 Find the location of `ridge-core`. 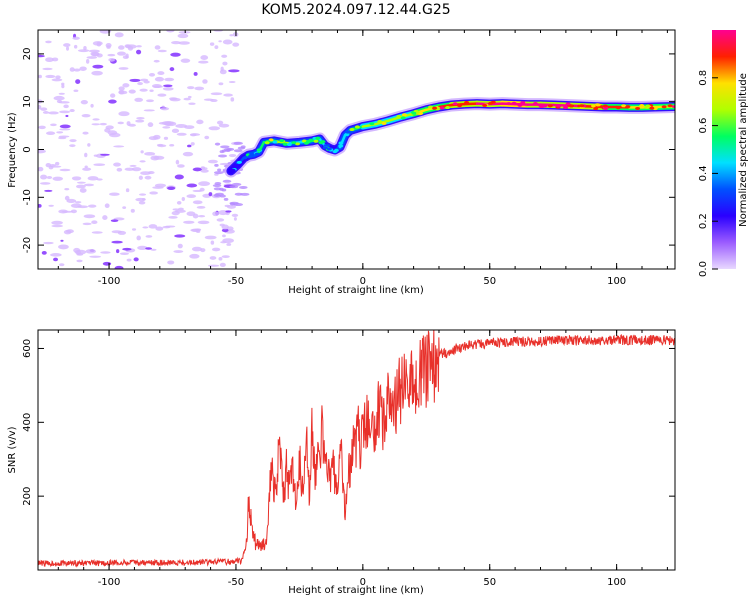

ridge-core is located at coordinates (382, 122).